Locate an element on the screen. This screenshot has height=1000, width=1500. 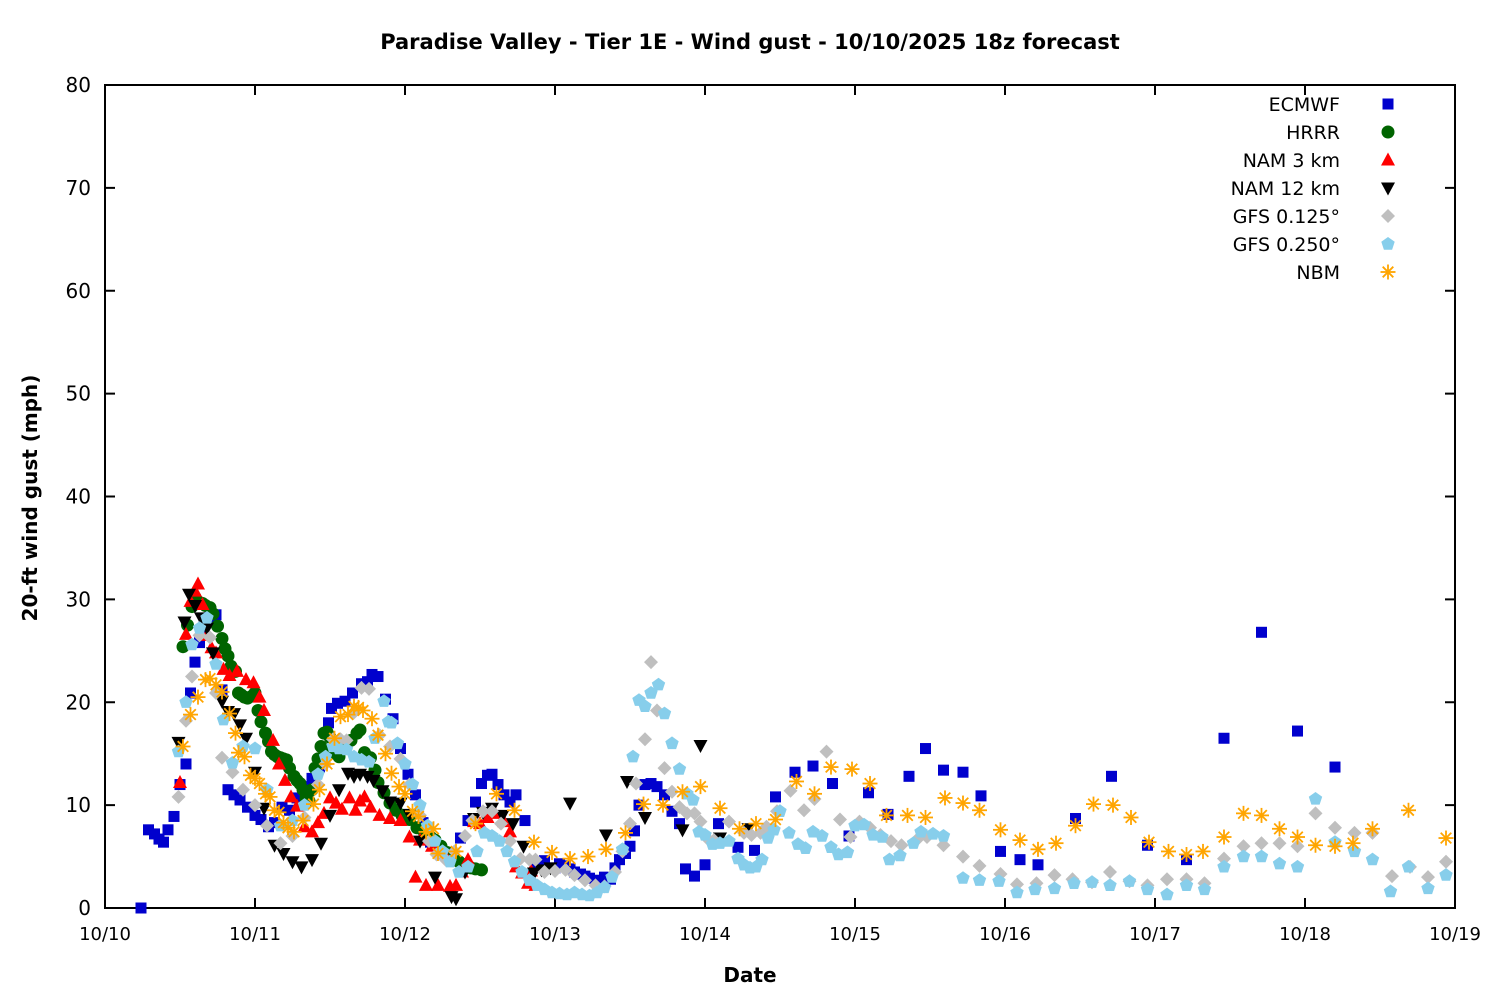
y-tick-label: 40 is located at coordinates (78, 497).